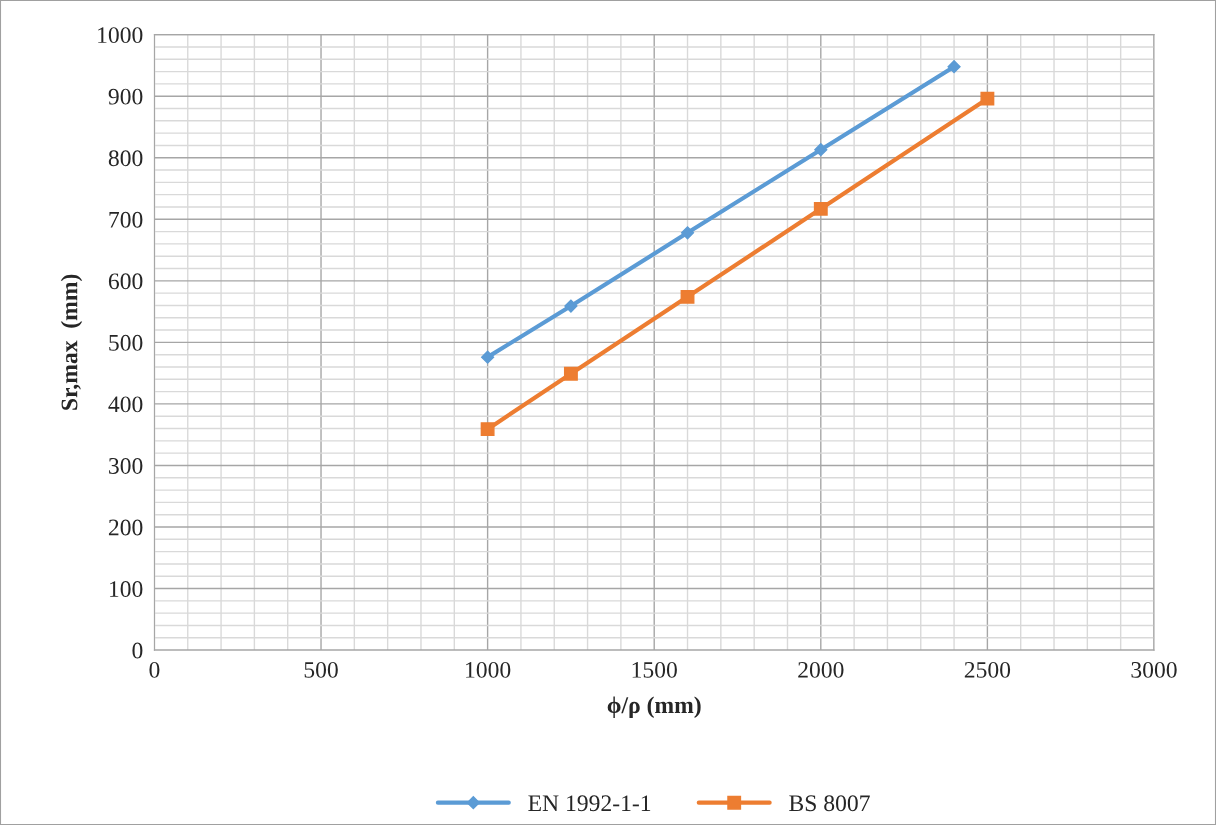  I want to click on y-tick-label: 400, so click(125, 404).